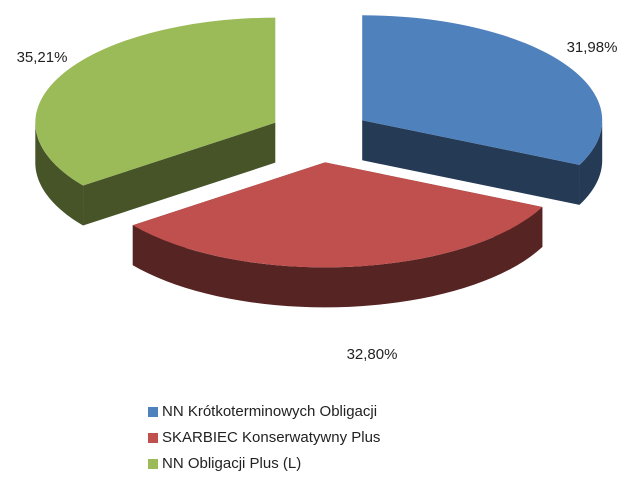 The width and height of the screenshot is (632, 480). I want to click on legend-label: SKARBIEC Konserwatywny Plus, so click(271, 437).